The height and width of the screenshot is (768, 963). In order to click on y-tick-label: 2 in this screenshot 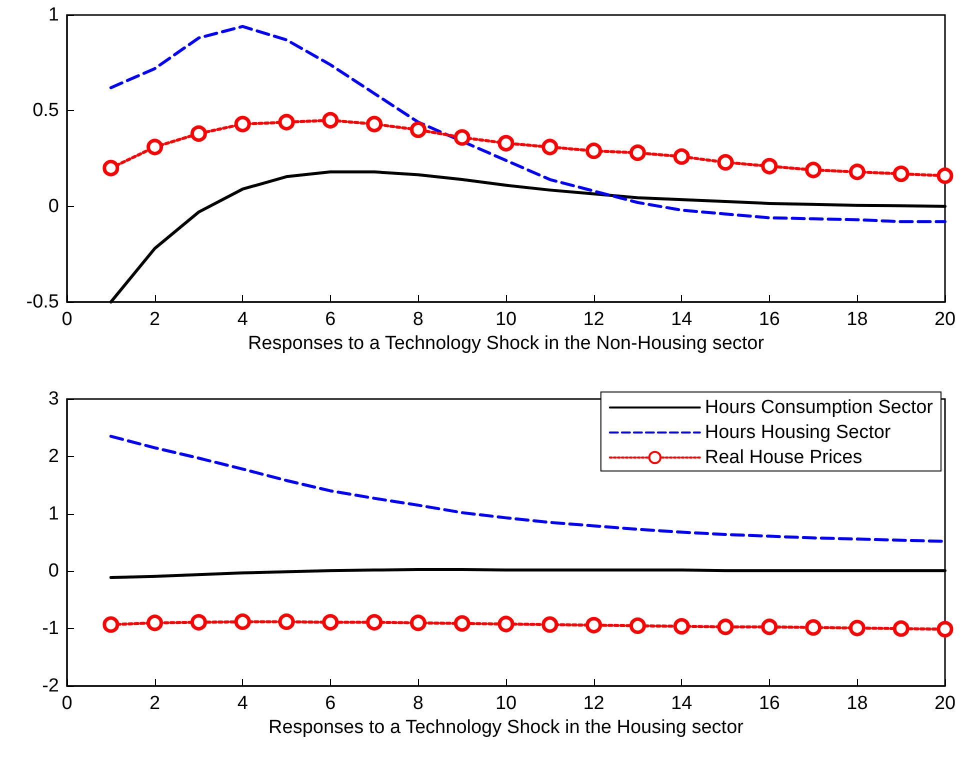, I will do `click(53, 456)`.